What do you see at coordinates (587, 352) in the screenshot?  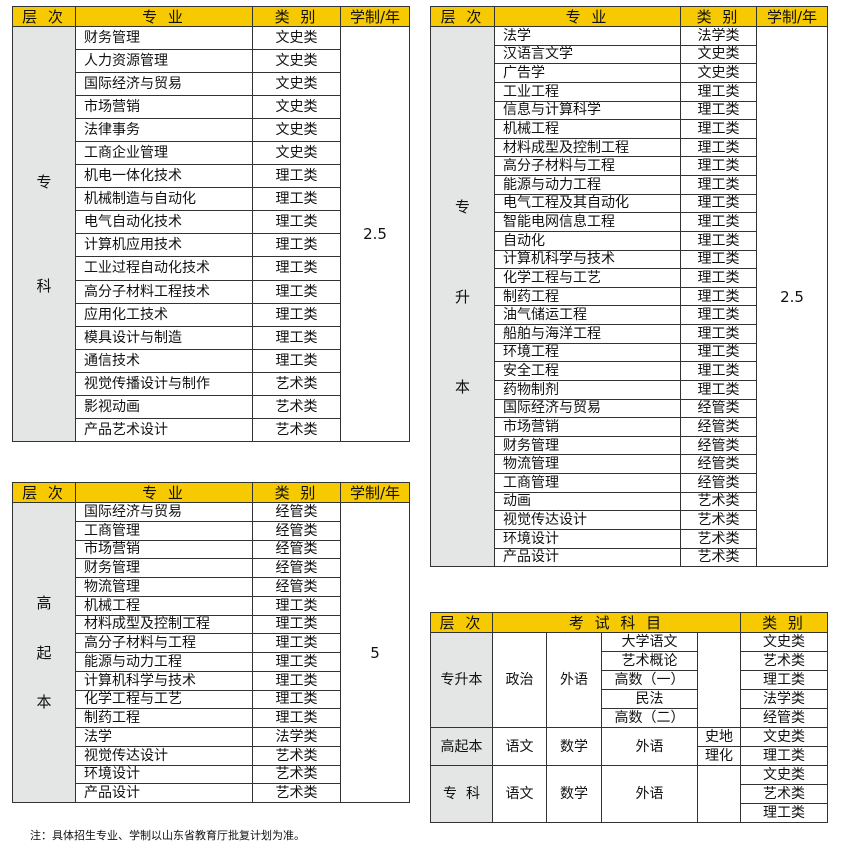 I see `major-cell: 环境工程` at bounding box center [587, 352].